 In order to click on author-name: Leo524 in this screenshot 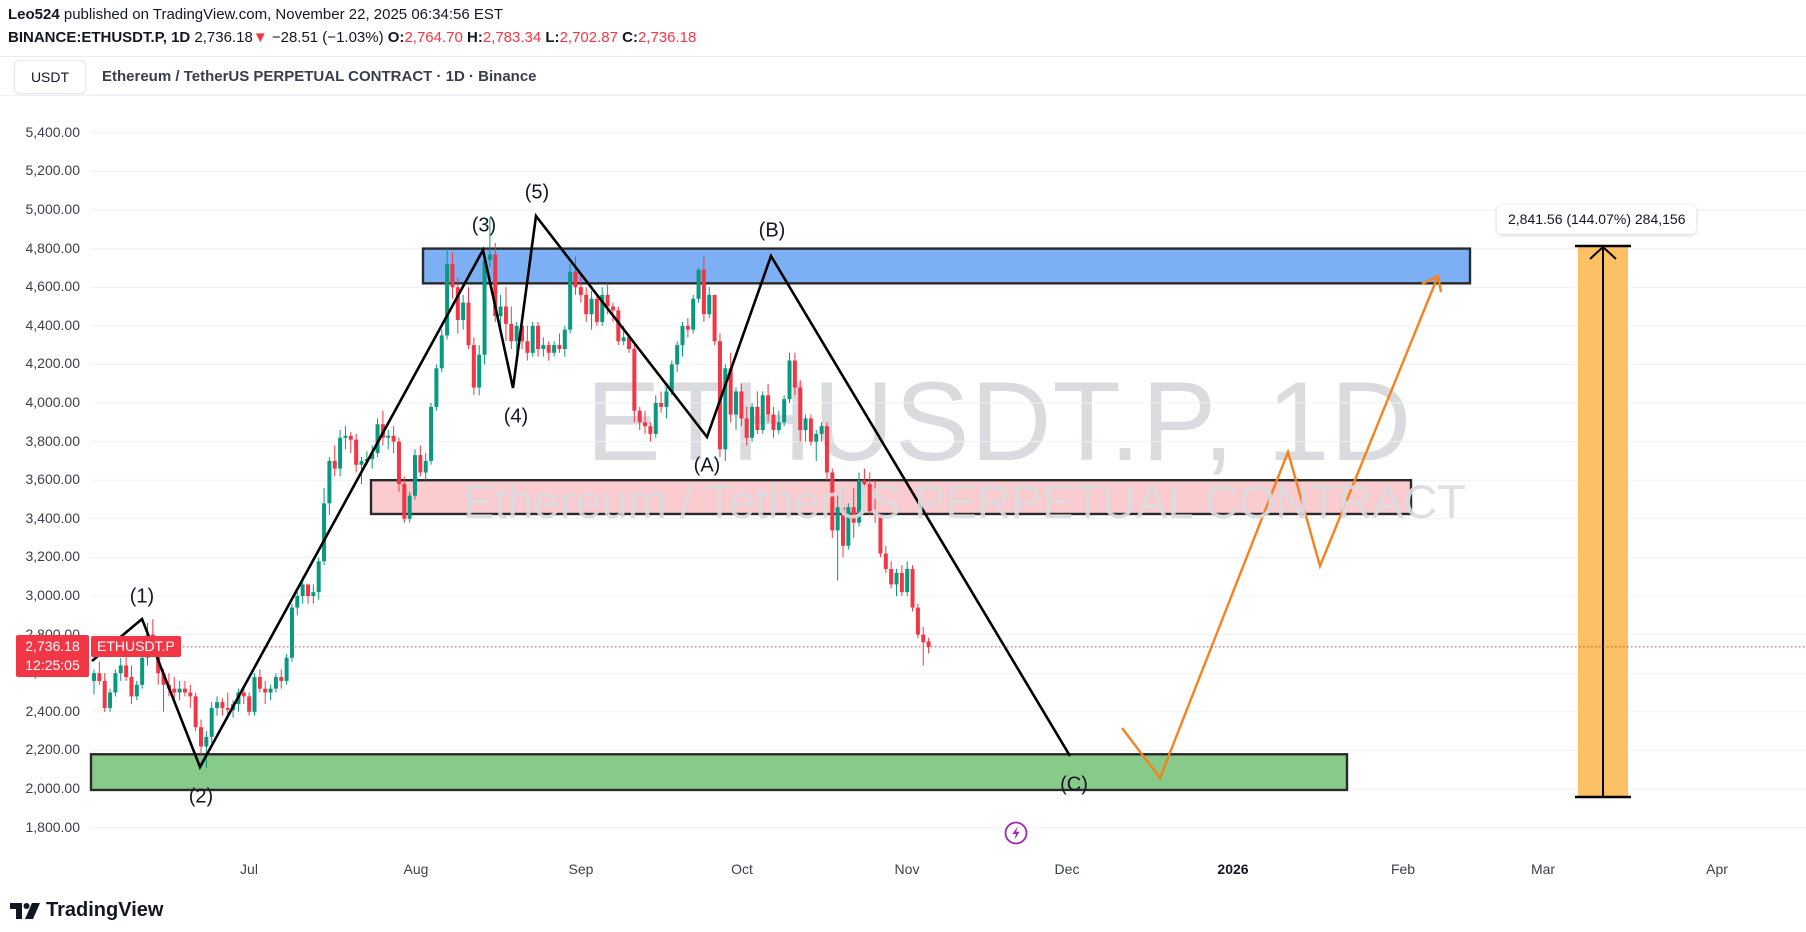, I will do `click(34, 14)`.